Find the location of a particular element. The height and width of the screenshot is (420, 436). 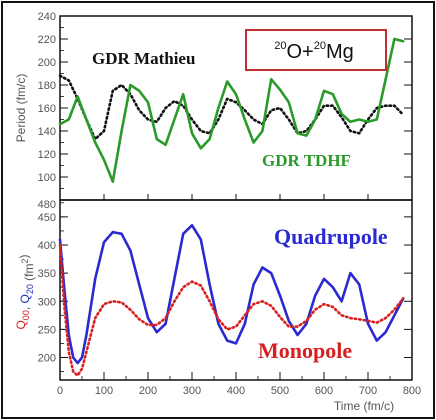

label-gdr-tdhf: GDR TDHF is located at coordinates (306, 160).